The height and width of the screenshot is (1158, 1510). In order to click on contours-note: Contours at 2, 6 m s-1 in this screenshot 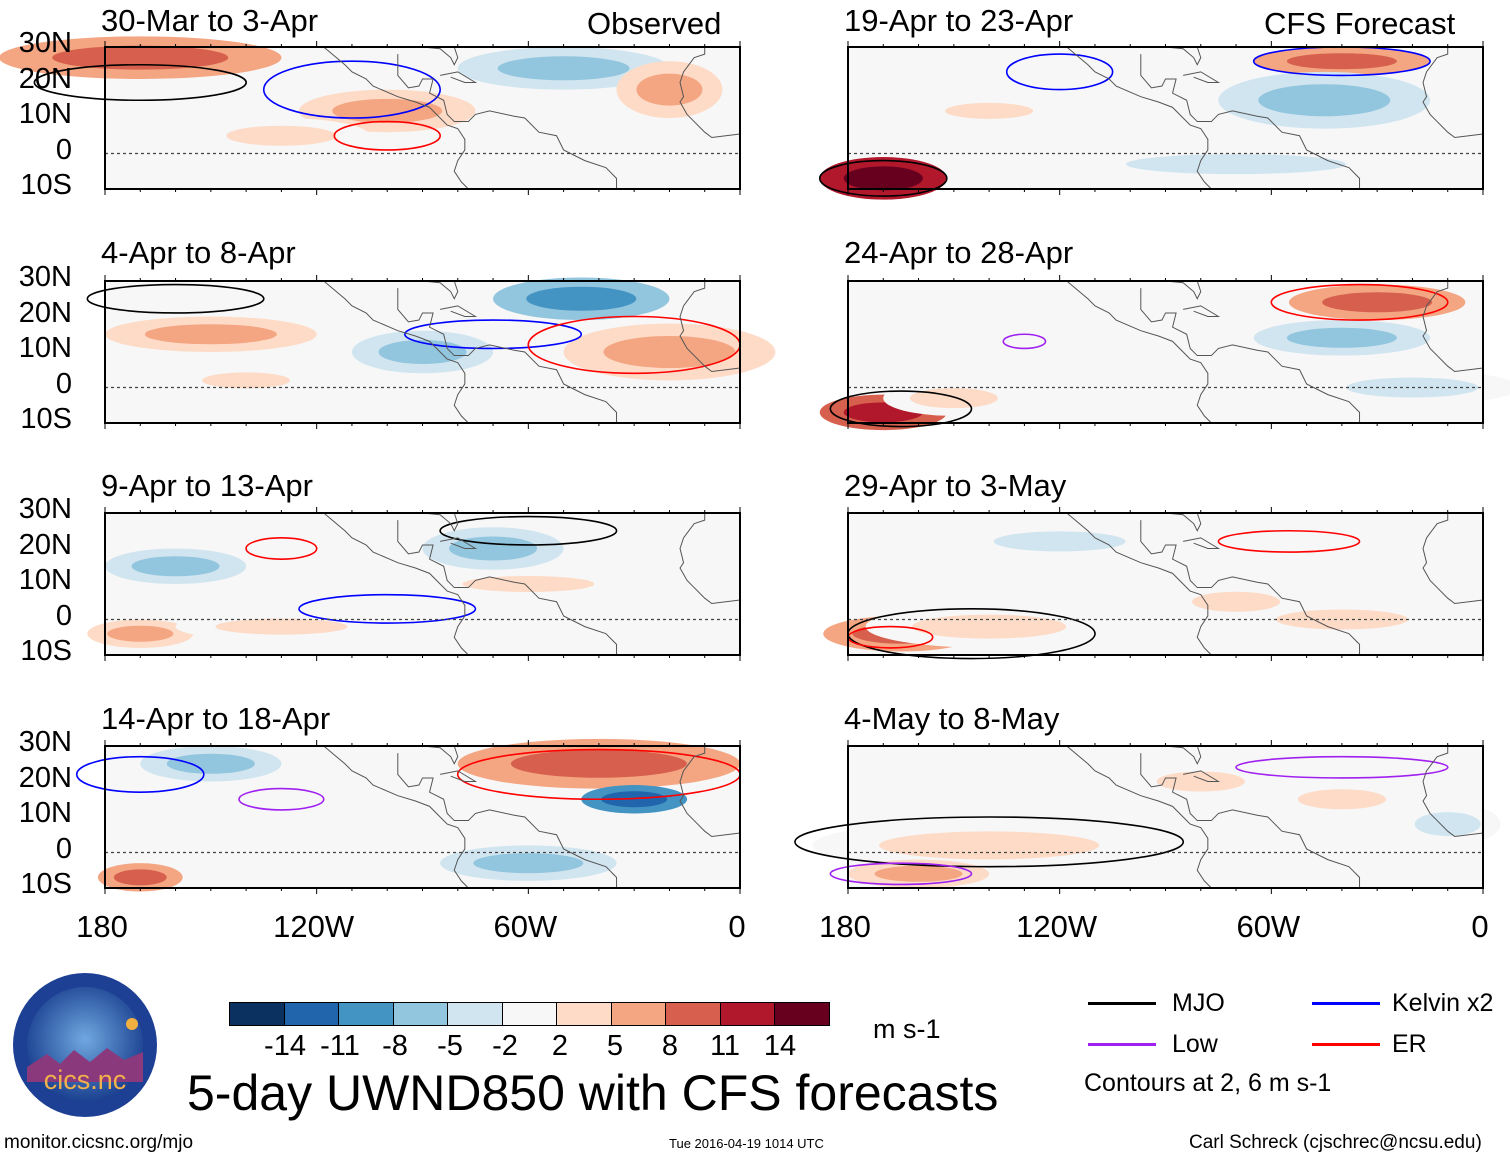, I will do `click(1208, 1083)`.